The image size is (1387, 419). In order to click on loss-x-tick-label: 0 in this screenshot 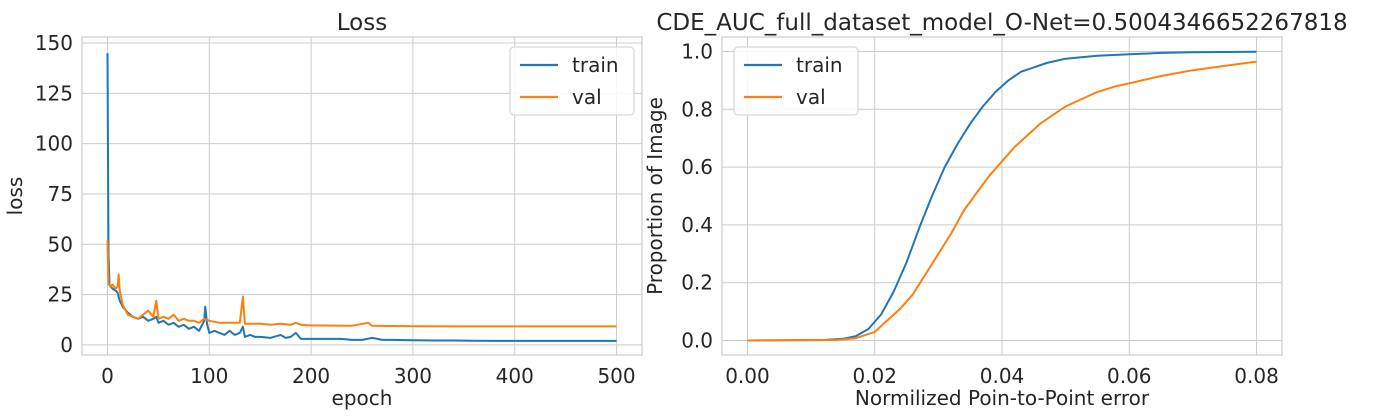, I will do `click(107, 376)`.